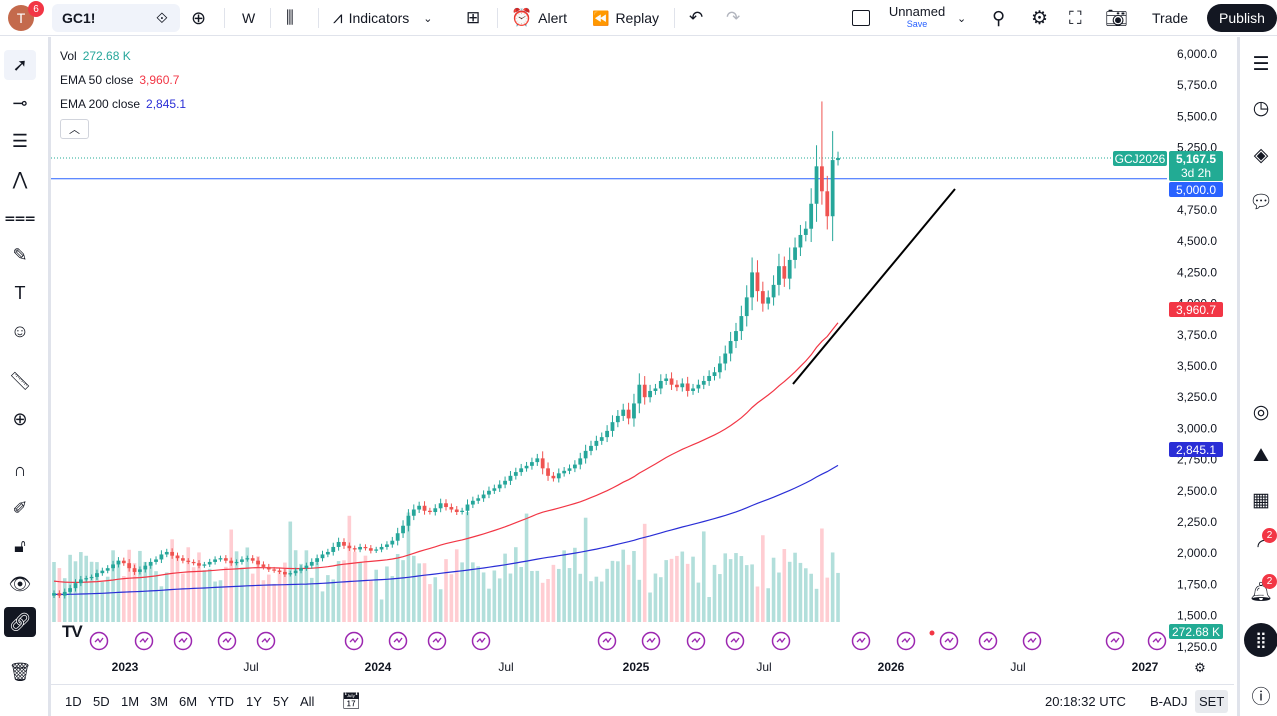 Image resolution: width=1277 pixels, height=716 pixels. Describe the element at coordinates (1075, 17) in the screenshot. I see `fullscreen-icon: ⛶` at that location.